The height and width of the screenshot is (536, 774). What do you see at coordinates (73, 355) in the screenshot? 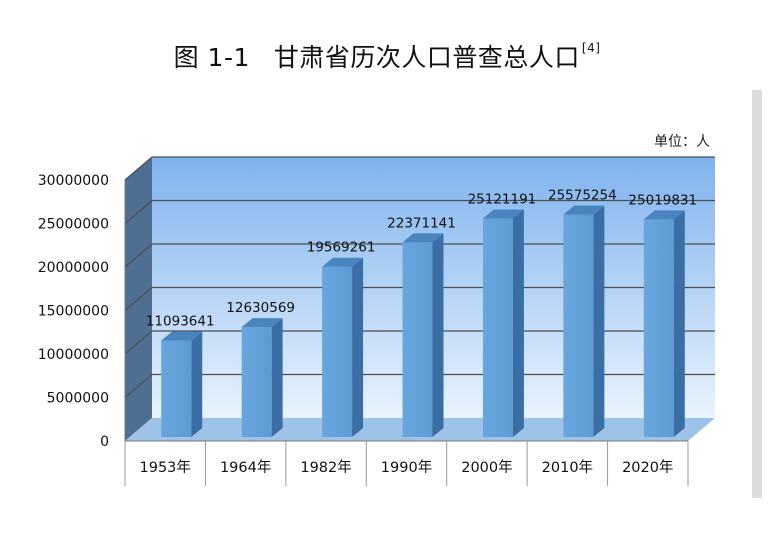
I see `y-tick-label: 10000000` at bounding box center [73, 355].